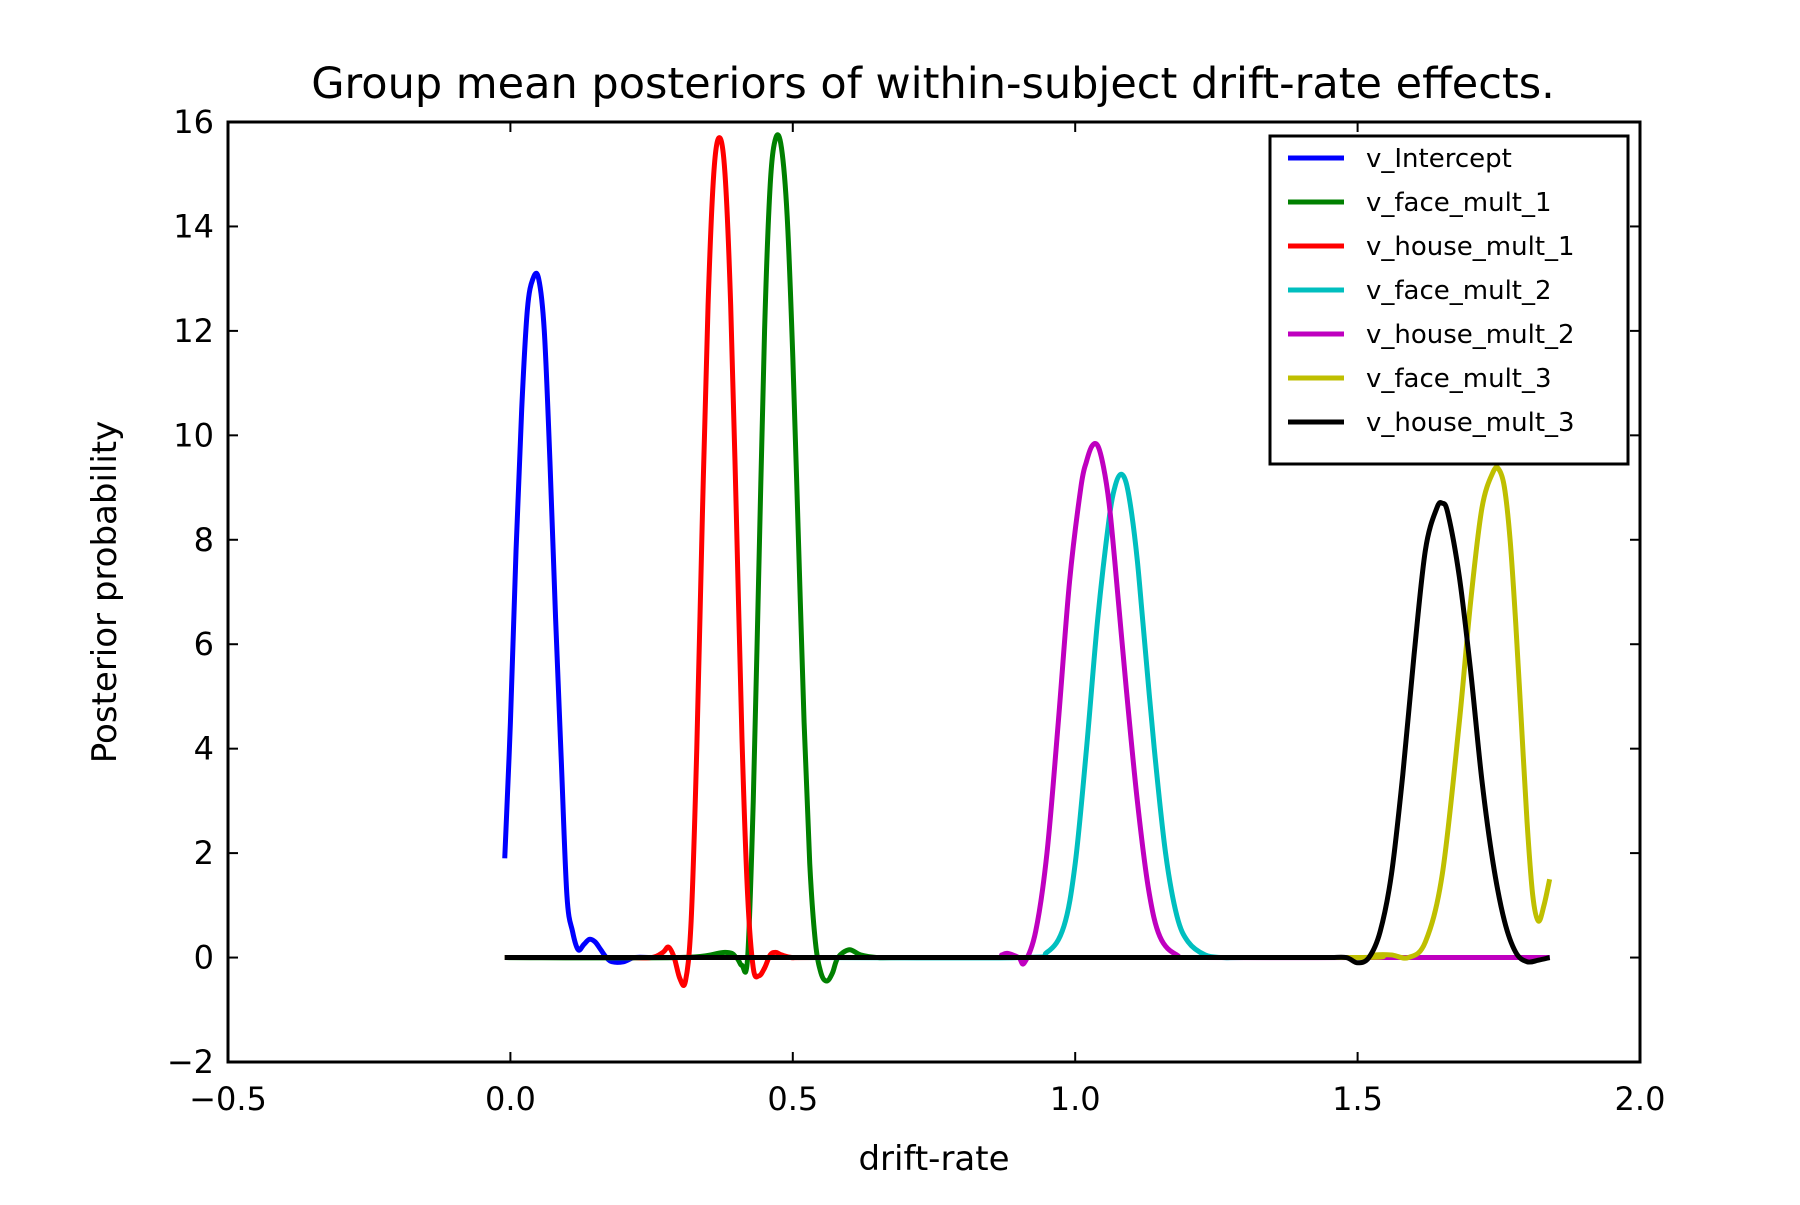 The width and height of the screenshot is (1800, 1205). Describe the element at coordinates (105, 592) in the screenshot. I see `y-axis-label: Posterior probability` at that location.